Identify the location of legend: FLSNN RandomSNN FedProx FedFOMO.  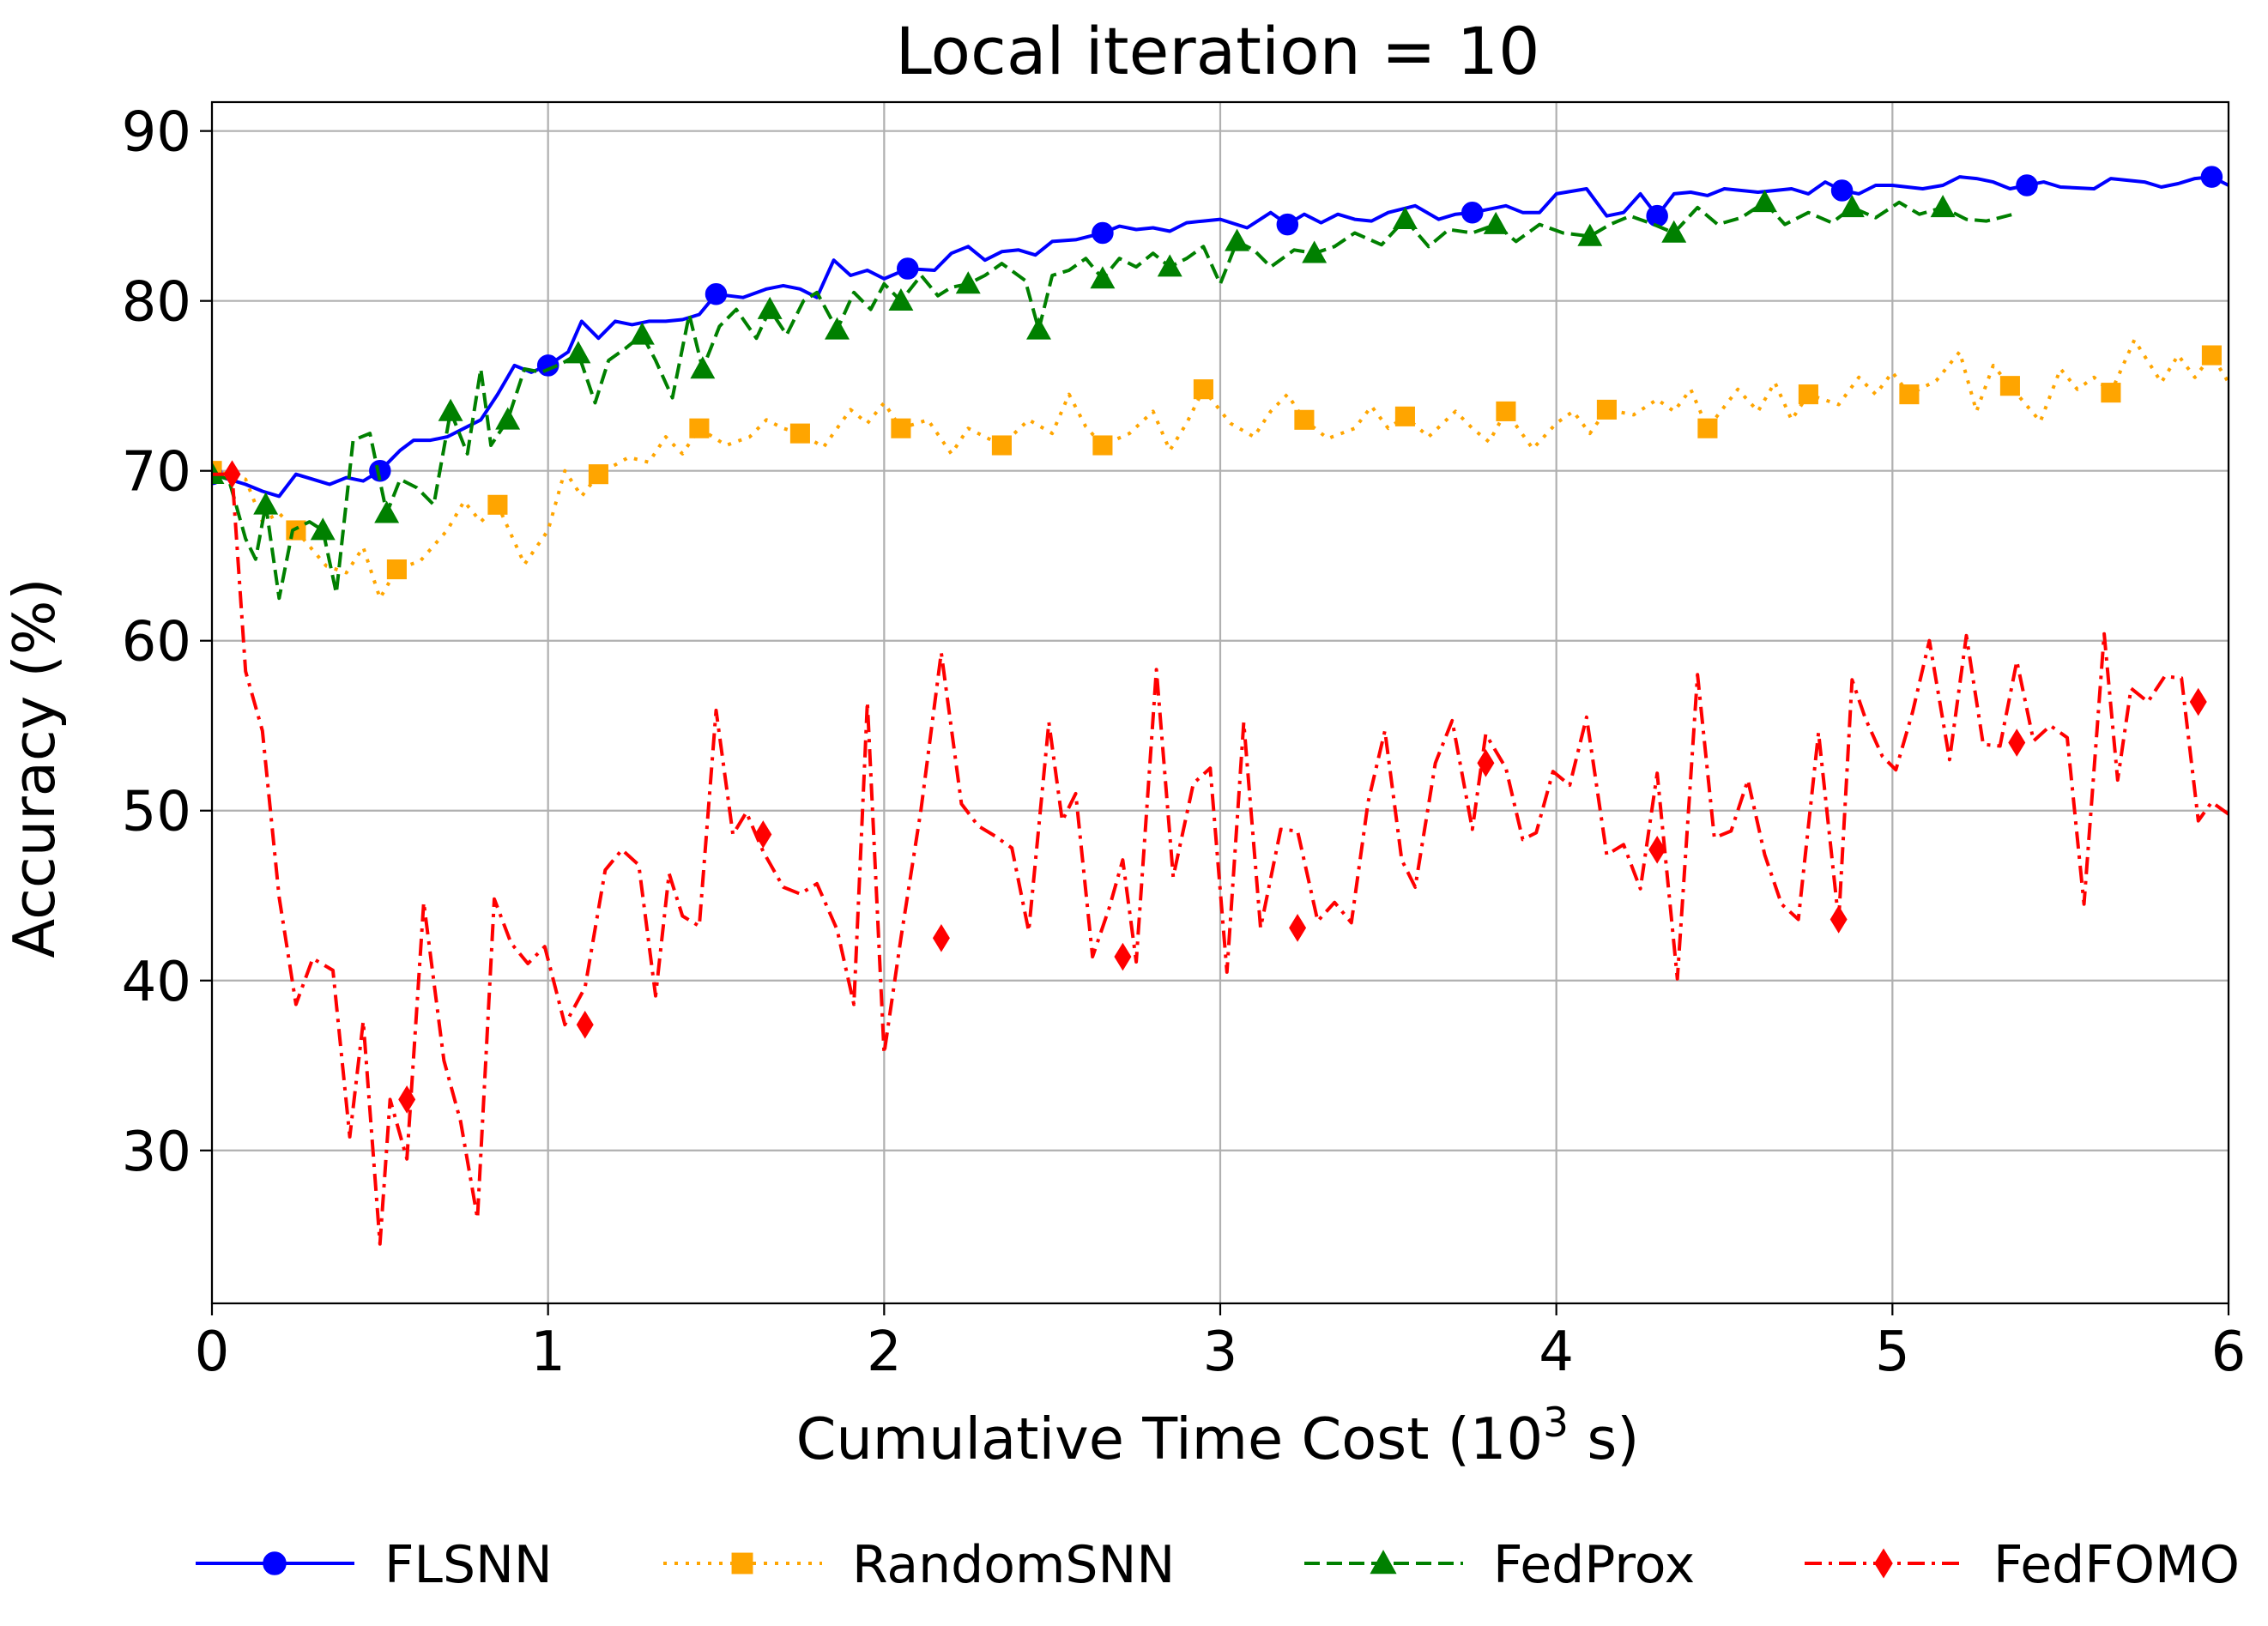
(1218, 1565).